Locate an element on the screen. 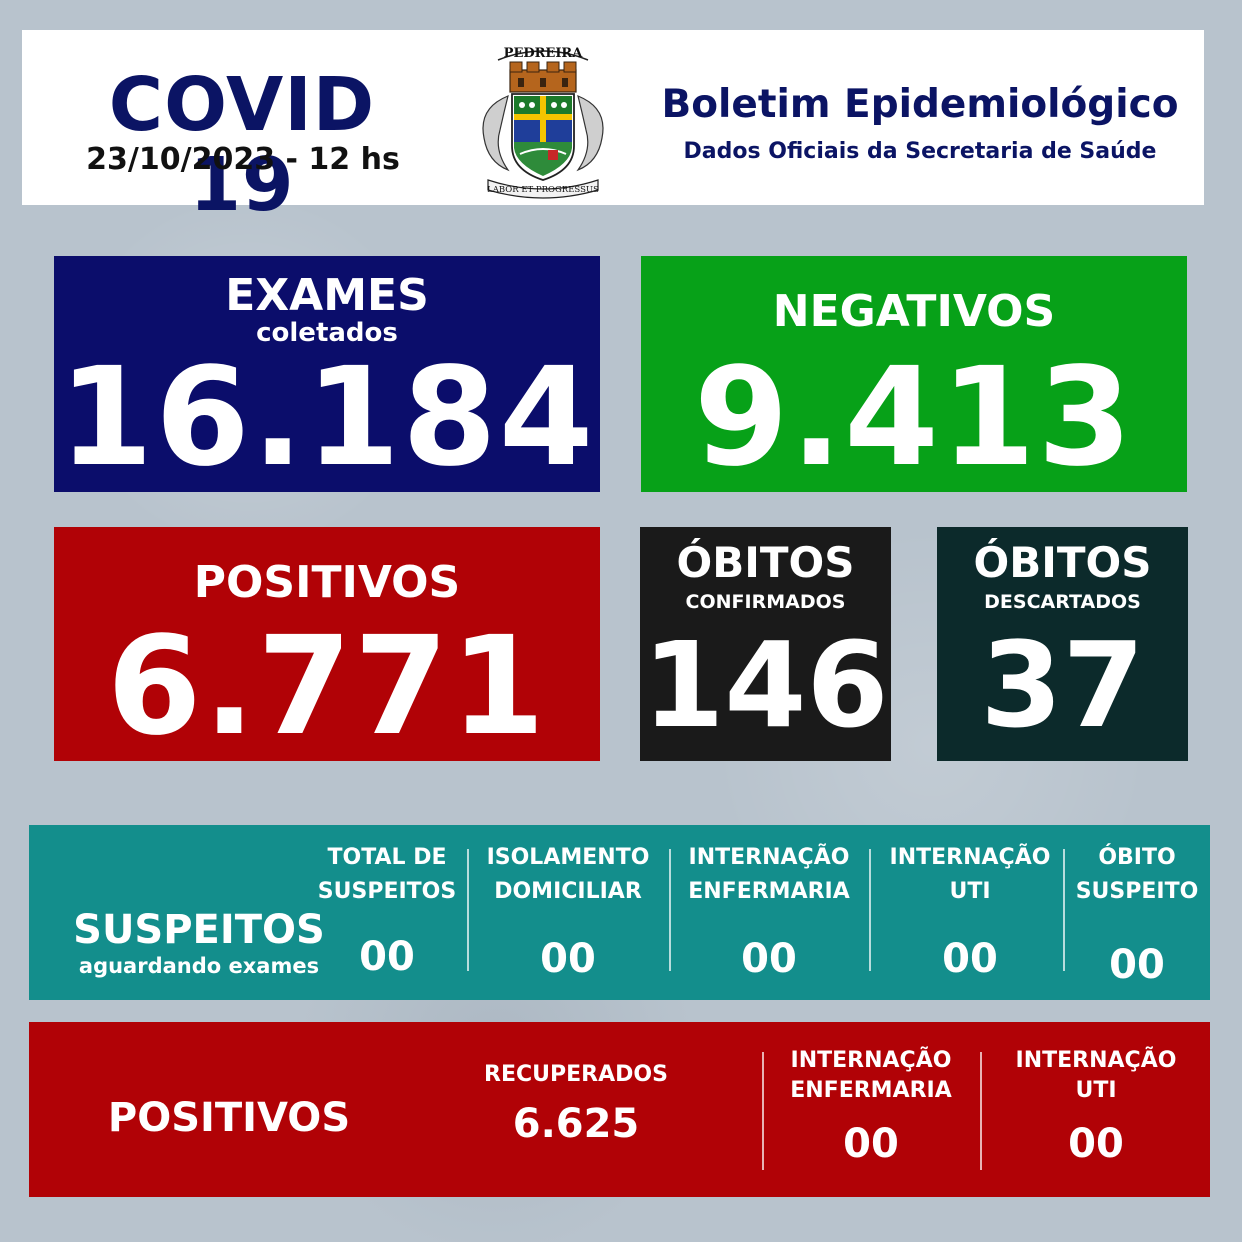 This screenshot has height=1242, width=1242. column-header-line1: TOTAL DE is located at coordinates (387, 857).